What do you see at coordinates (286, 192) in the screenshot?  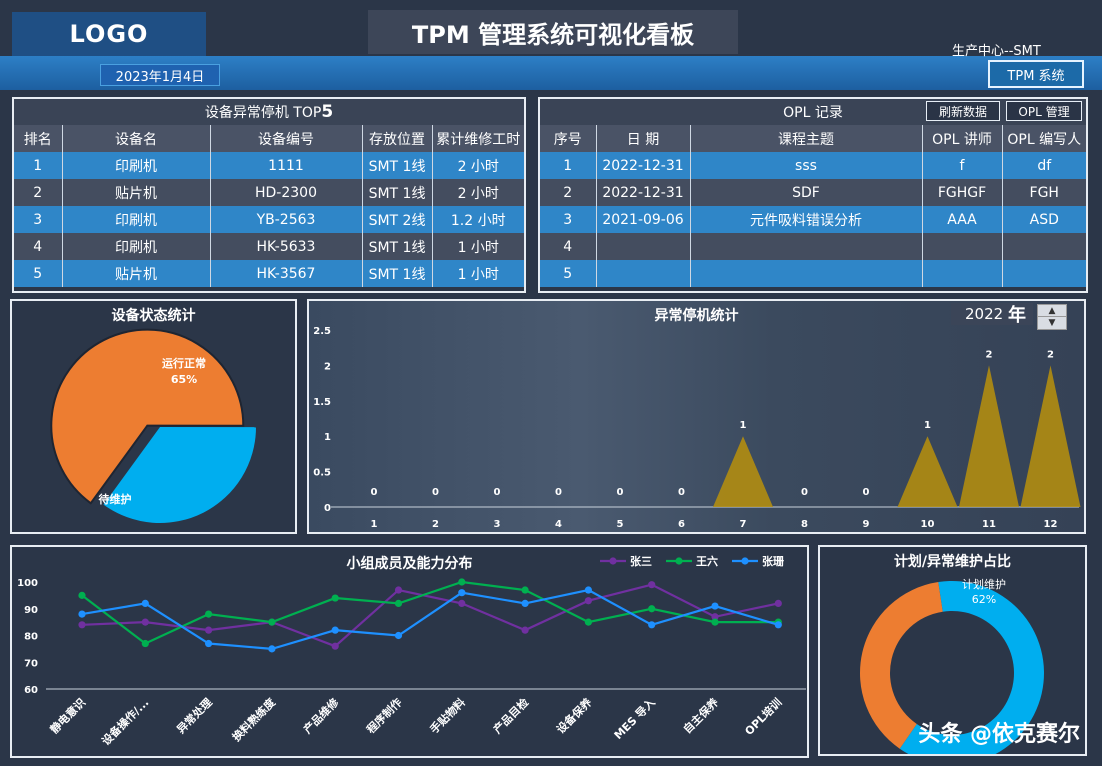 I see `table-cell: HD-2300` at bounding box center [286, 192].